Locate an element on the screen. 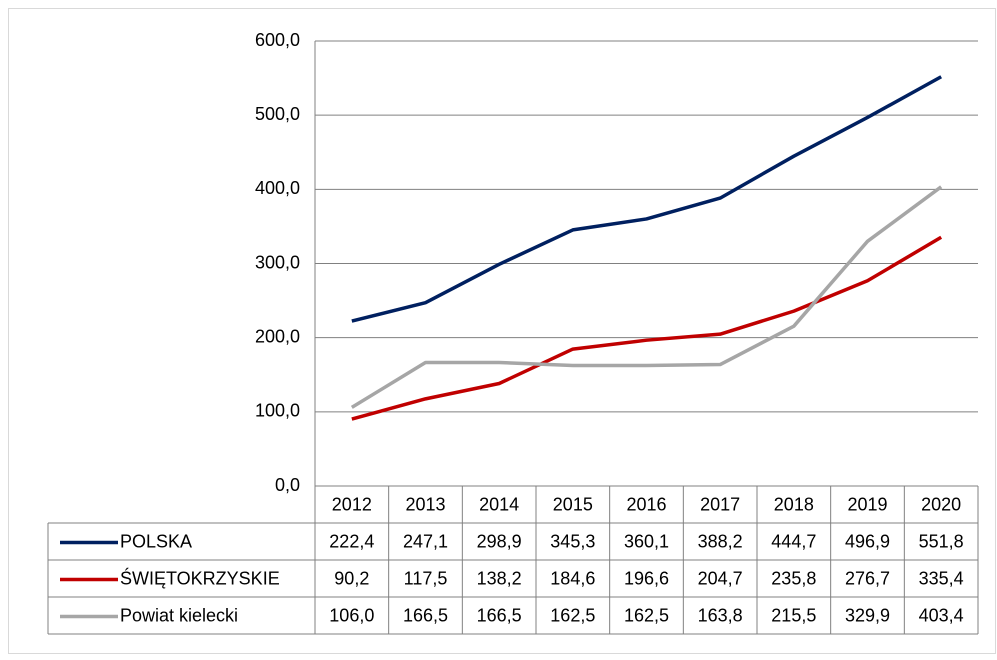 This screenshot has width=997, height=660. table-value: 215,5 is located at coordinates (793, 615).